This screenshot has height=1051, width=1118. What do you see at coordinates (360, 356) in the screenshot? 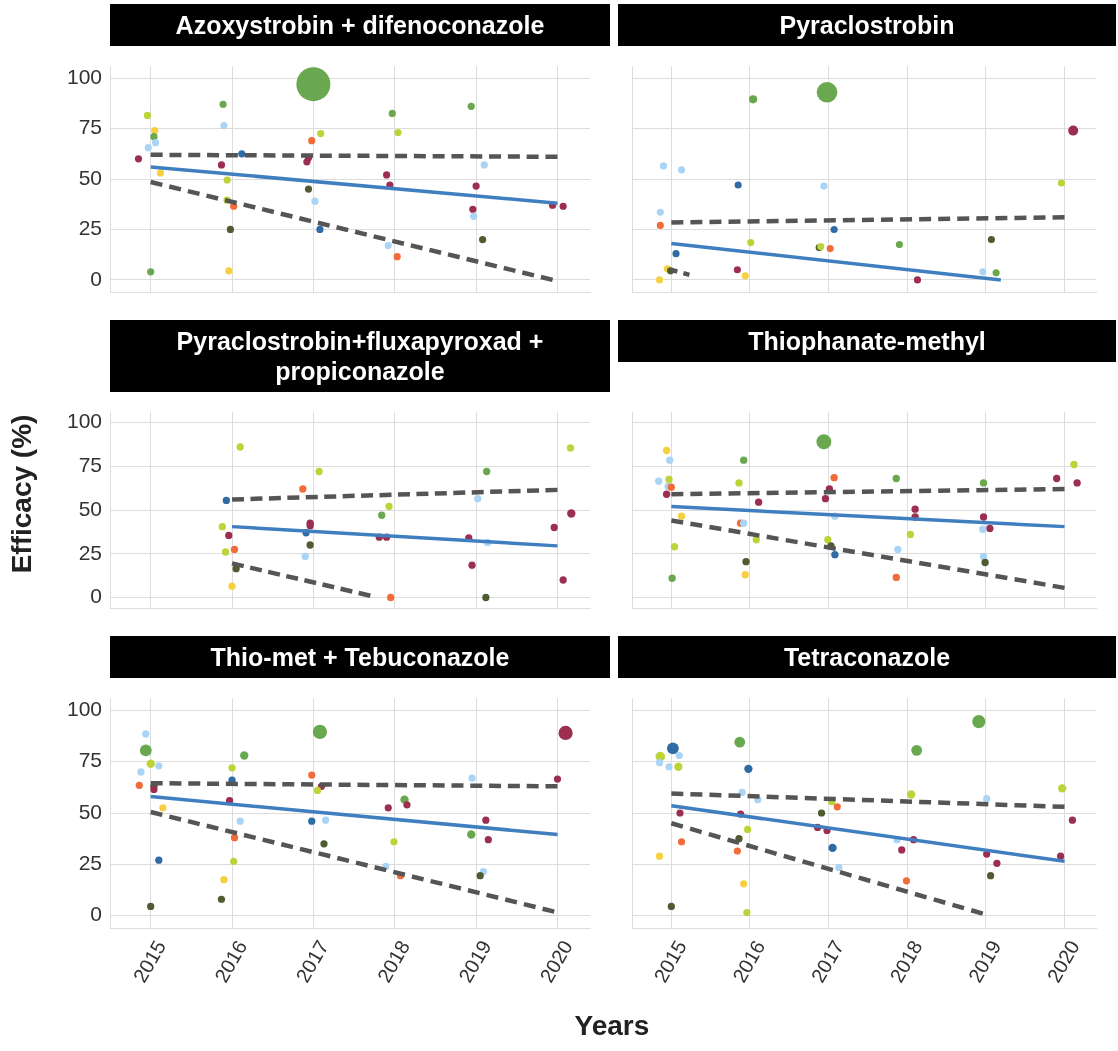
I see `chart-title: Pyraclostrobin+fluxapyroxad + propiconazole` at bounding box center [360, 356].